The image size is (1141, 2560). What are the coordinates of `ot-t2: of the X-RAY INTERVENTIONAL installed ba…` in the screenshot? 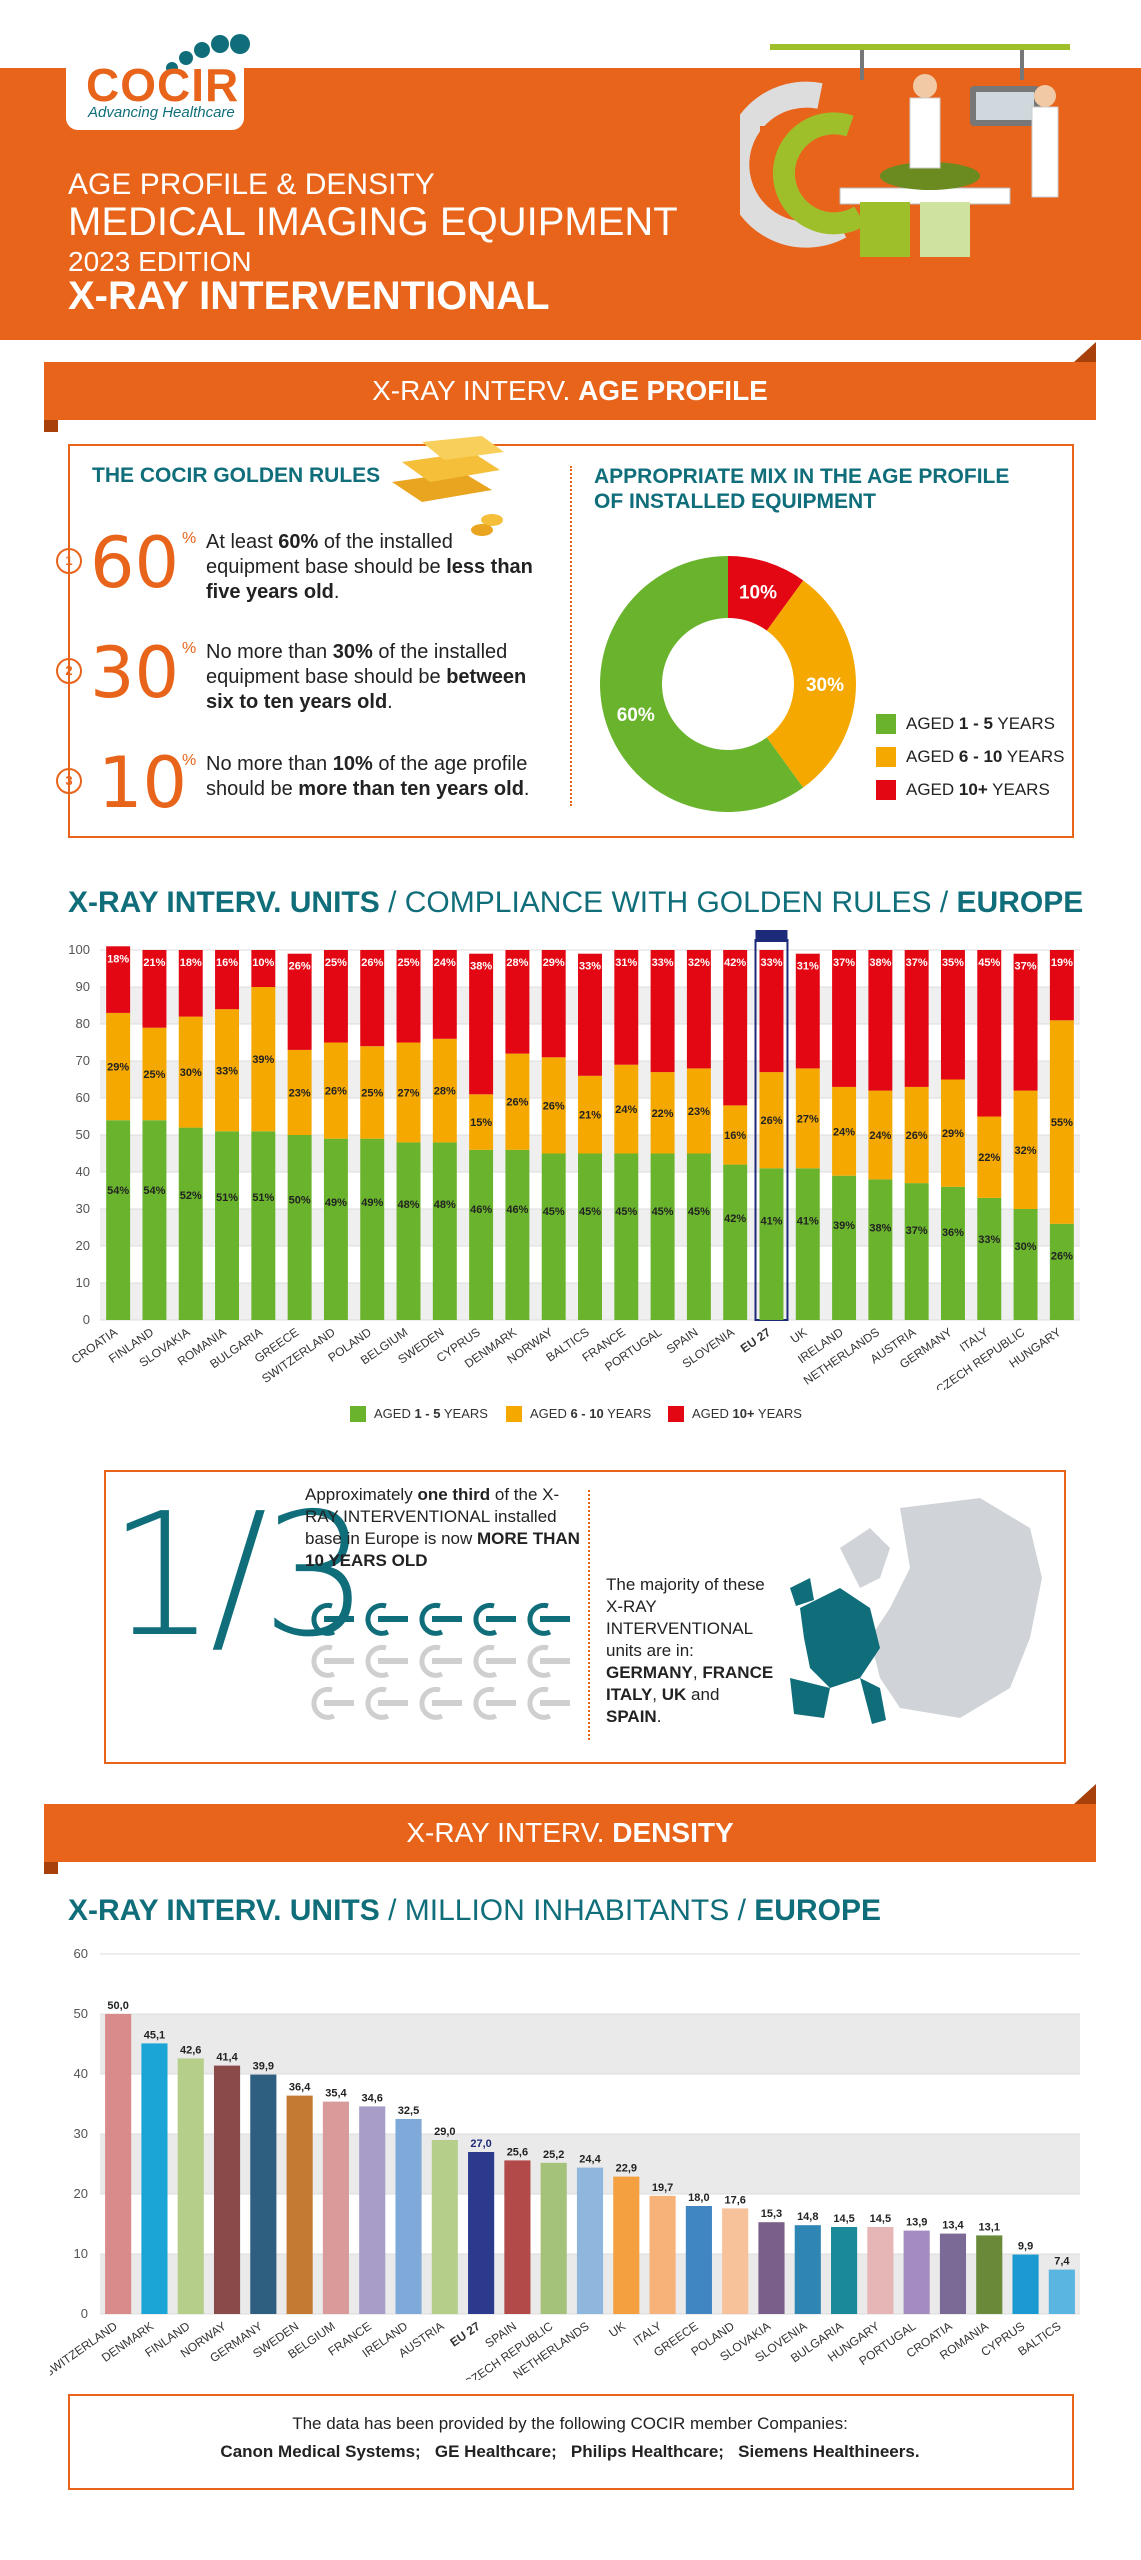 It's located at (432, 1516).